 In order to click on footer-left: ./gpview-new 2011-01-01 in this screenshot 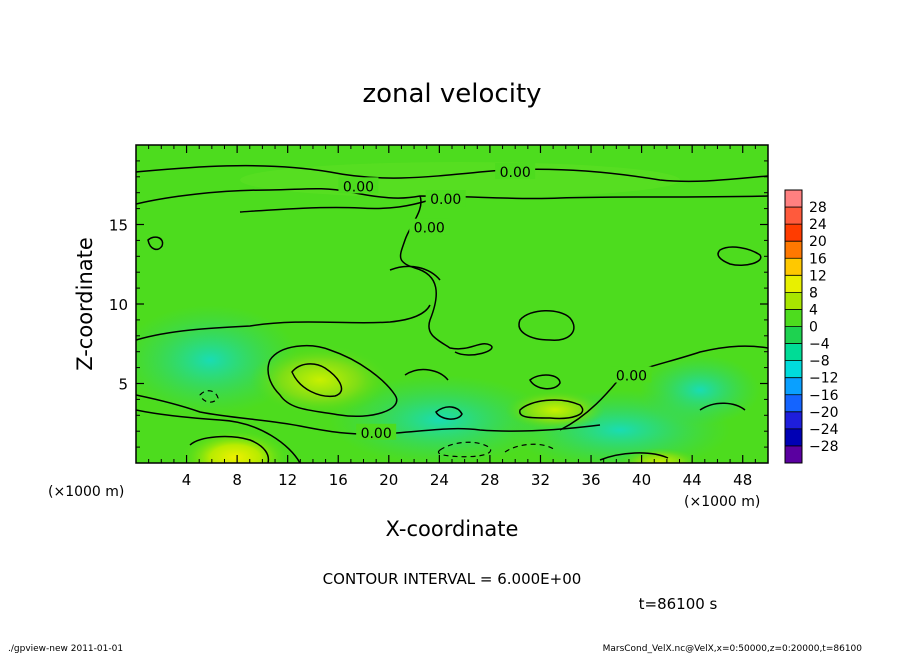, I will do `click(65, 649)`.